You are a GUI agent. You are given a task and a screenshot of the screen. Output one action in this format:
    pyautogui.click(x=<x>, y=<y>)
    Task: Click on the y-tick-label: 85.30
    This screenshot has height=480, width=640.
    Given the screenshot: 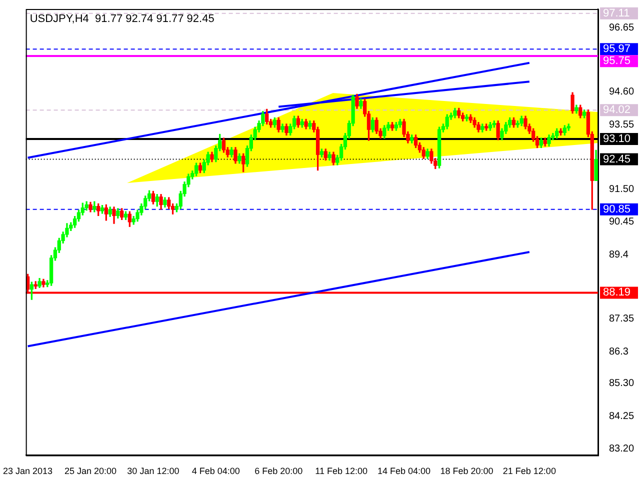 What is the action you would take?
    pyautogui.click(x=621, y=383)
    